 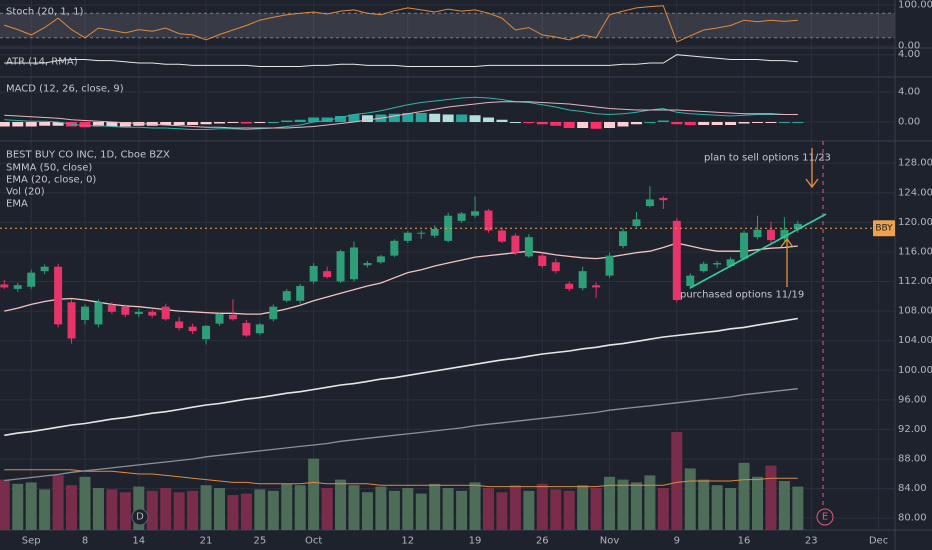 I want to click on x-tick-label: 25, so click(x=259, y=541).